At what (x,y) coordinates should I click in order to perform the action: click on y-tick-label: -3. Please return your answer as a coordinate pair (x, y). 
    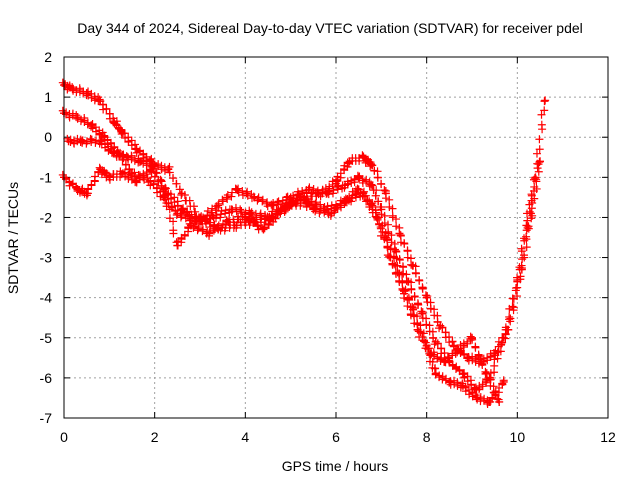
    Looking at the image, I should click on (46, 258).